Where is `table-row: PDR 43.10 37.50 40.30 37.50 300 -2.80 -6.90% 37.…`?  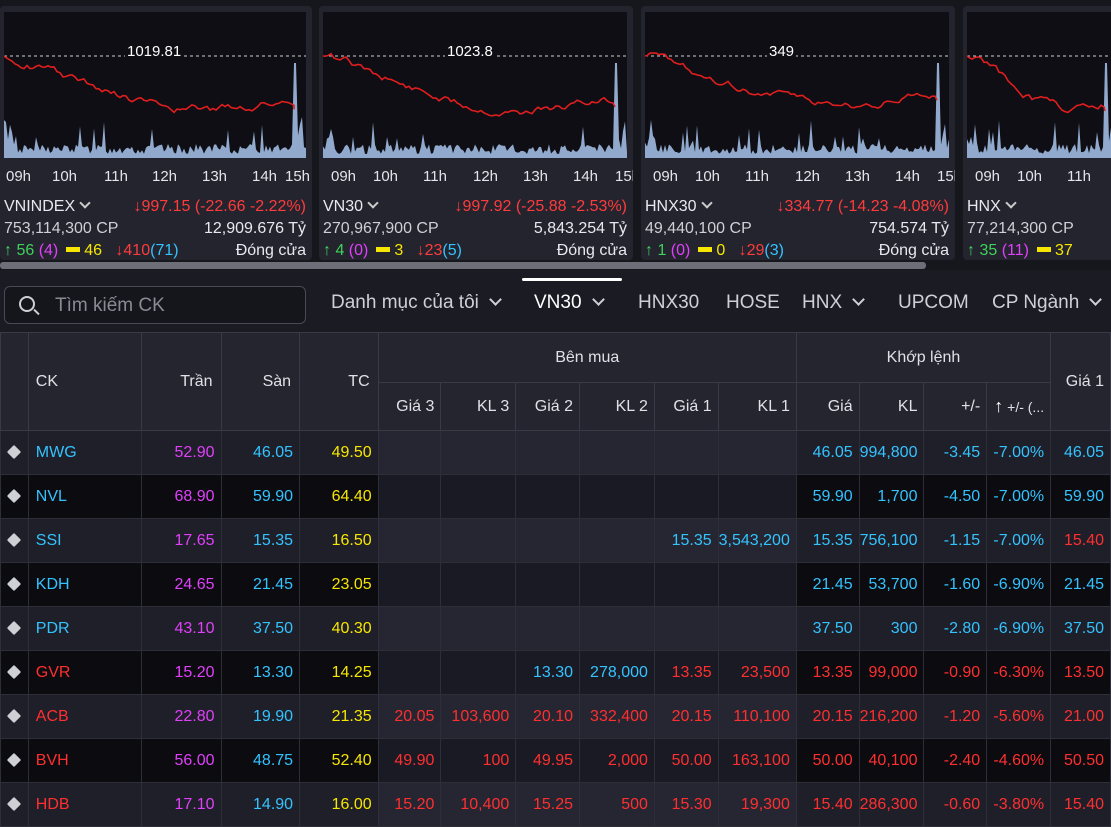 table-row: PDR 43.10 37.50 40.30 37.50 300 -2.80 -6.90% 37.… is located at coordinates (555, 628).